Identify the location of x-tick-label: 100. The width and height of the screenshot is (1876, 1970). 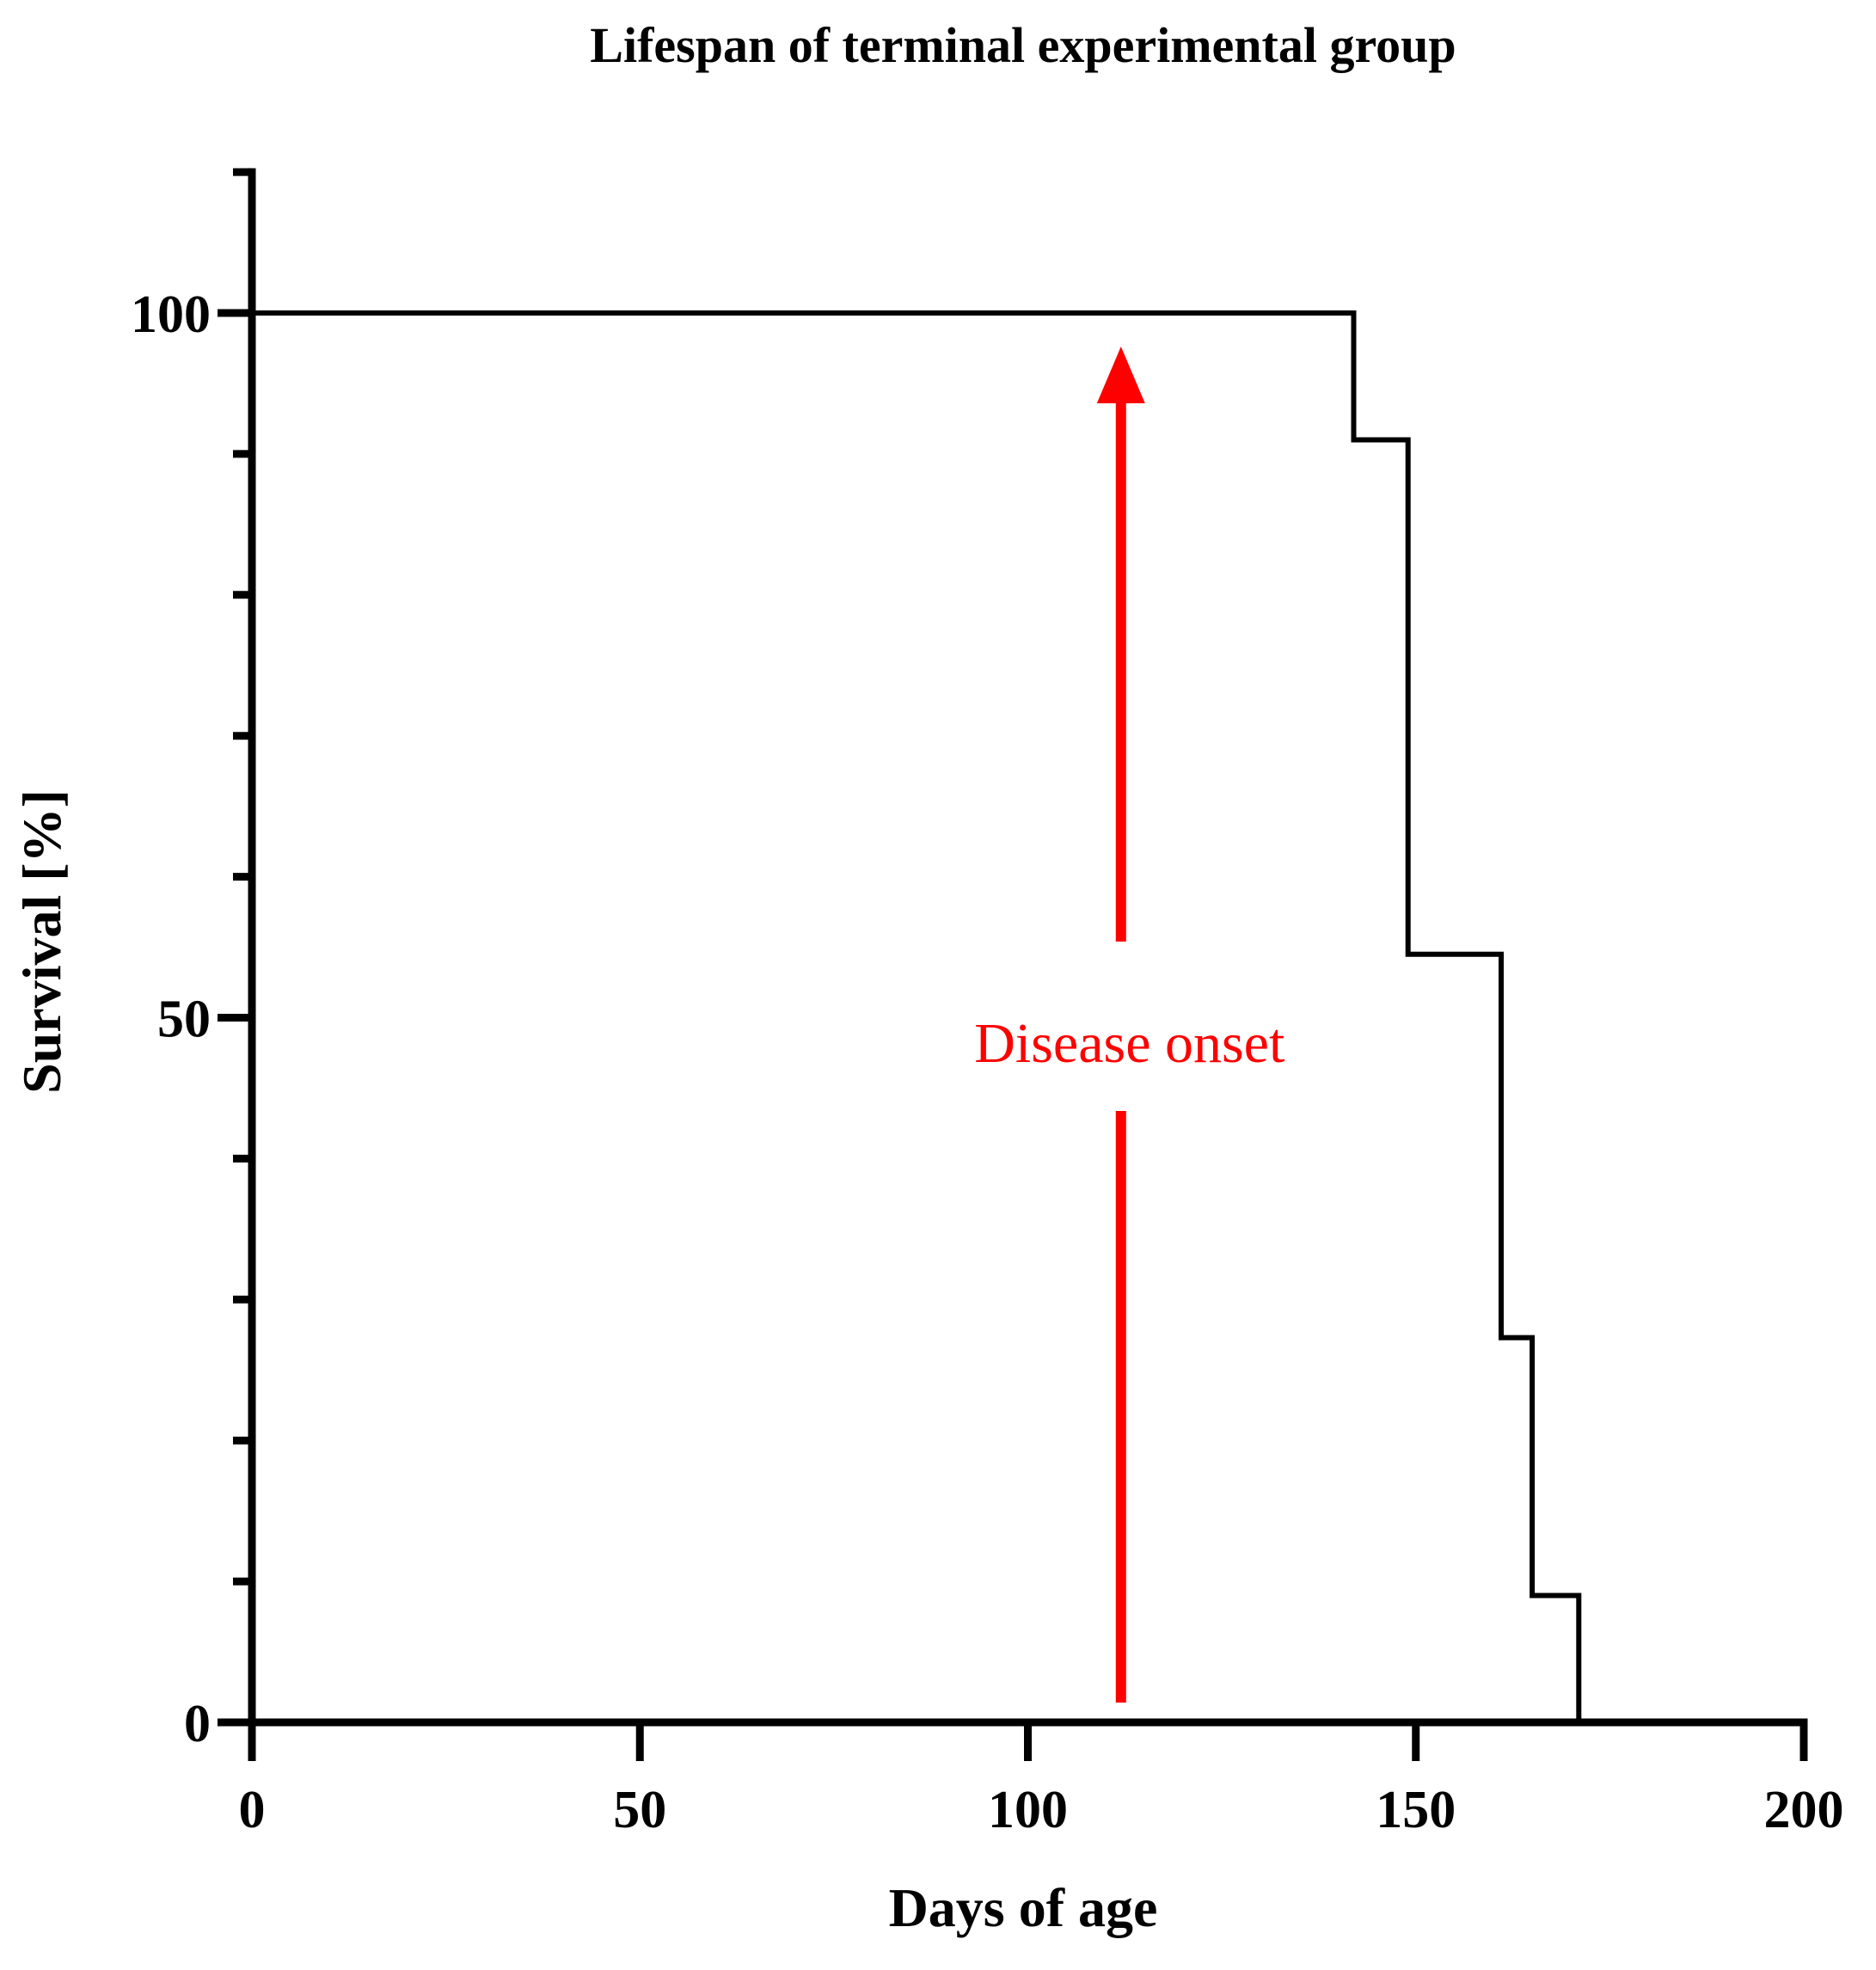
(1028, 1810).